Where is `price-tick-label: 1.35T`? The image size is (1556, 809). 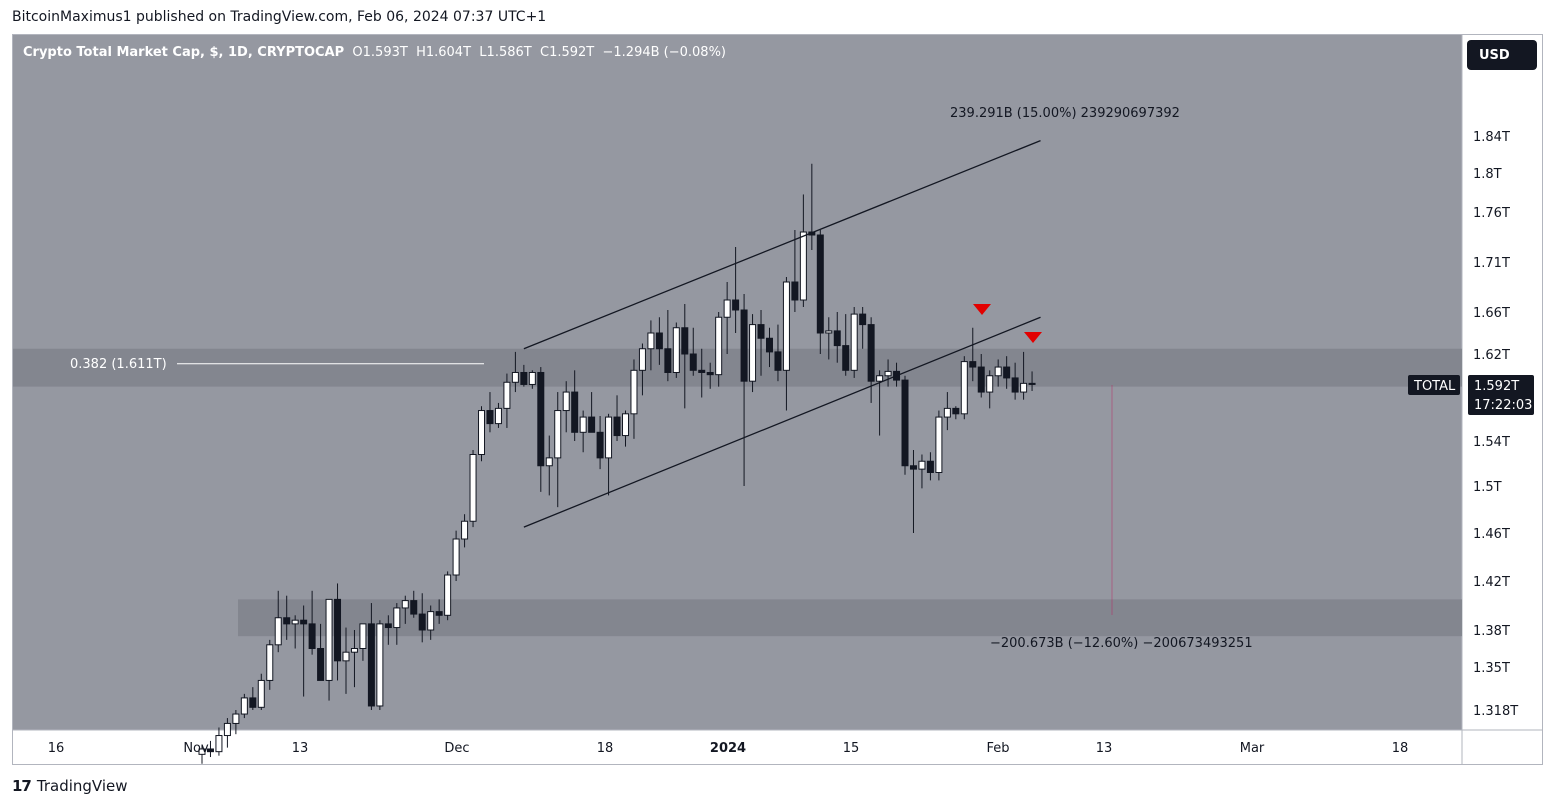 price-tick-label: 1.35T is located at coordinates (1491, 668).